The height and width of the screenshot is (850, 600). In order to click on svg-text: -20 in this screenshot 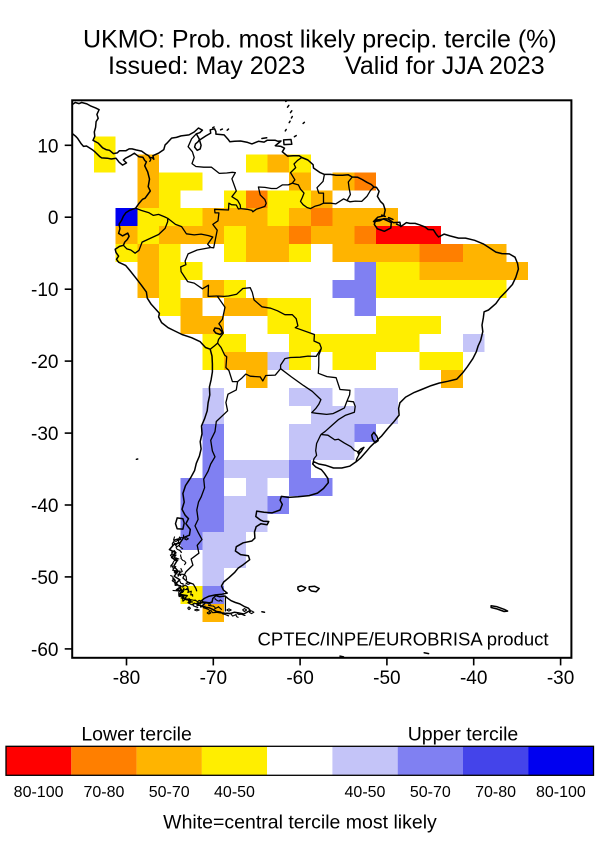, I will do `click(44, 362)`.